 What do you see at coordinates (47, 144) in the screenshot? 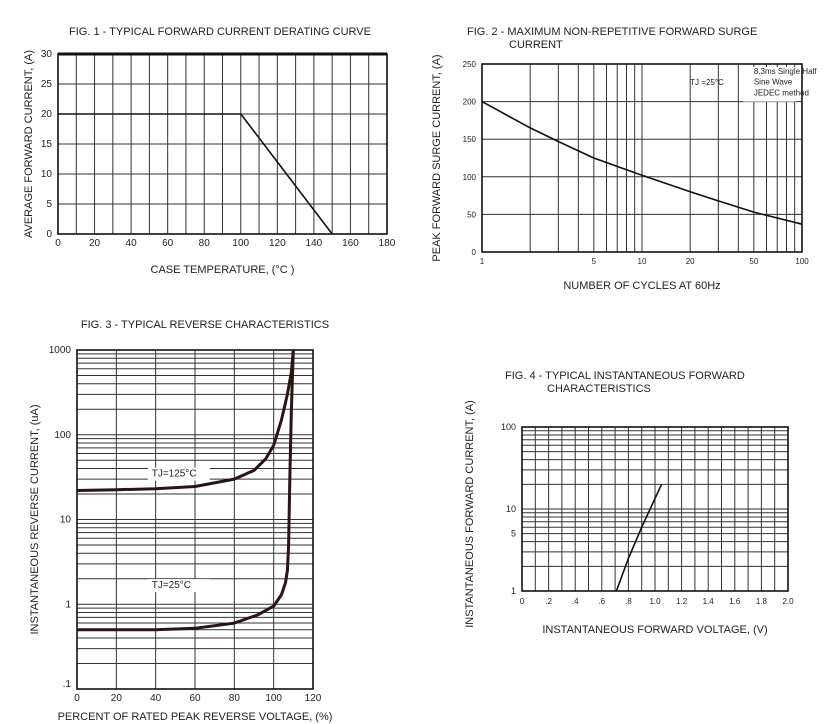
I see `y-tick-label: 15` at bounding box center [47, 144].